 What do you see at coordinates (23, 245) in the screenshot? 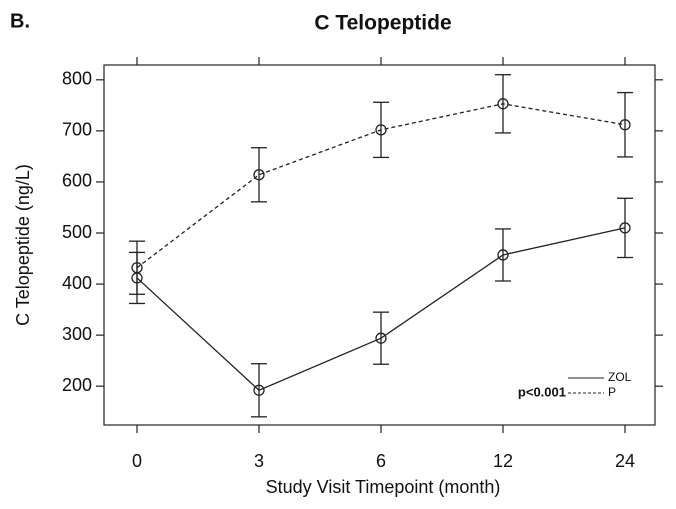
I see `y-axis-label: C Telopeptide (ng/L)` at bounding box center [23, 245].